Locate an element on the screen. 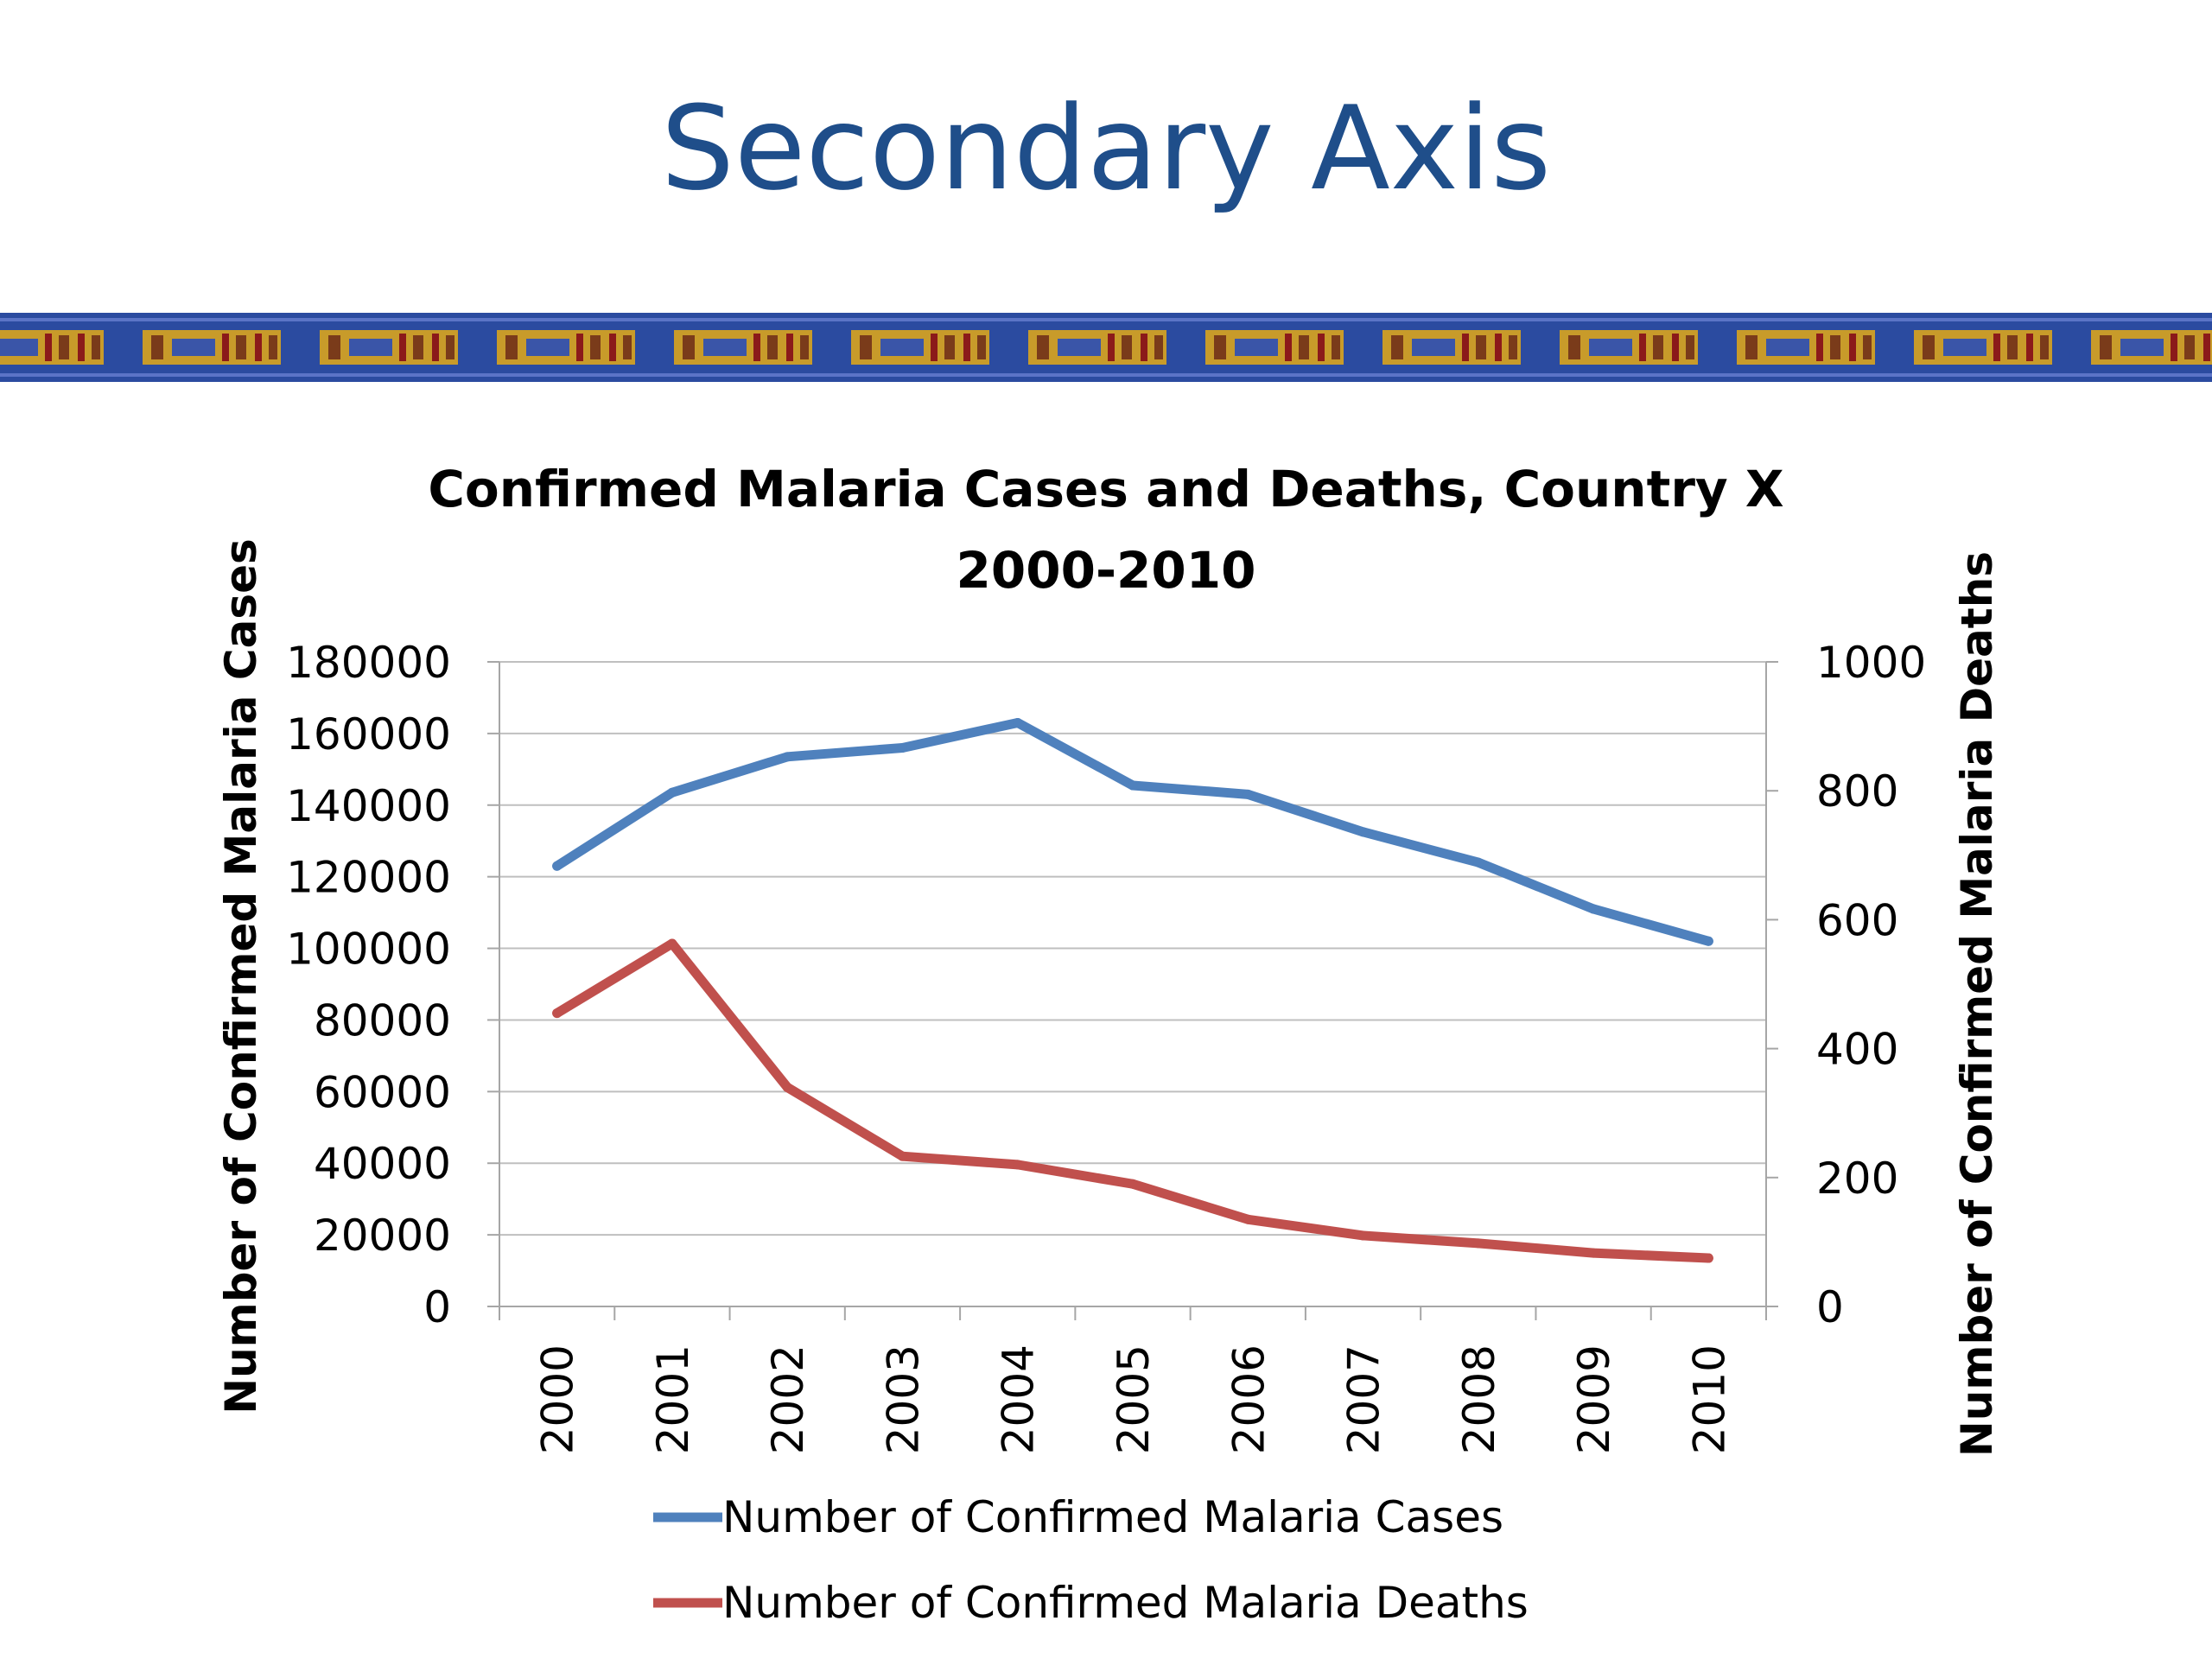  x-tick-label: 2001 is located at coordinates (673, 1399).